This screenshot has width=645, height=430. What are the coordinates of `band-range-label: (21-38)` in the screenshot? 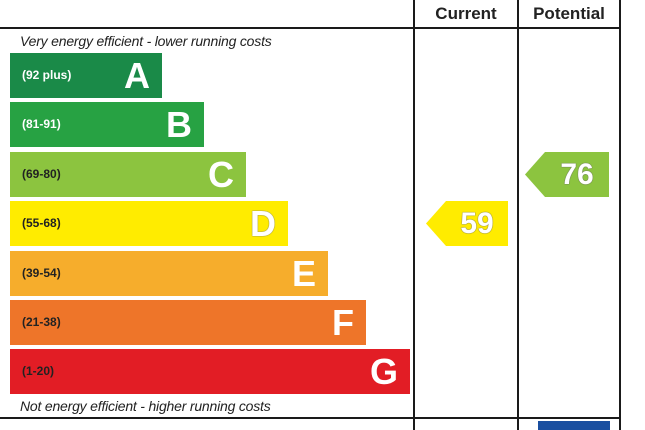 It's located at (41, 322).